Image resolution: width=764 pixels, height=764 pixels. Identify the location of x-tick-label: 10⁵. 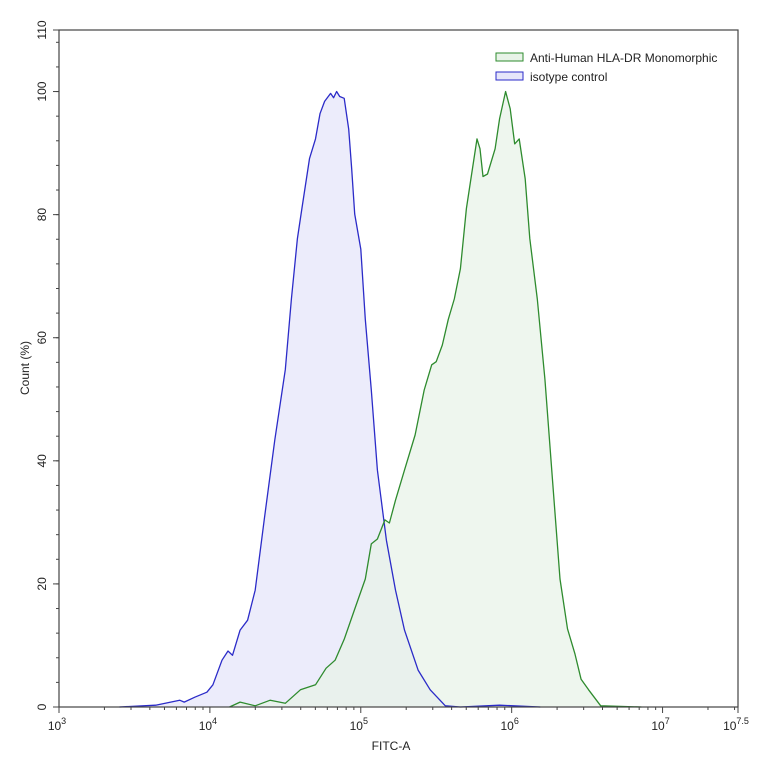
(359, 724).